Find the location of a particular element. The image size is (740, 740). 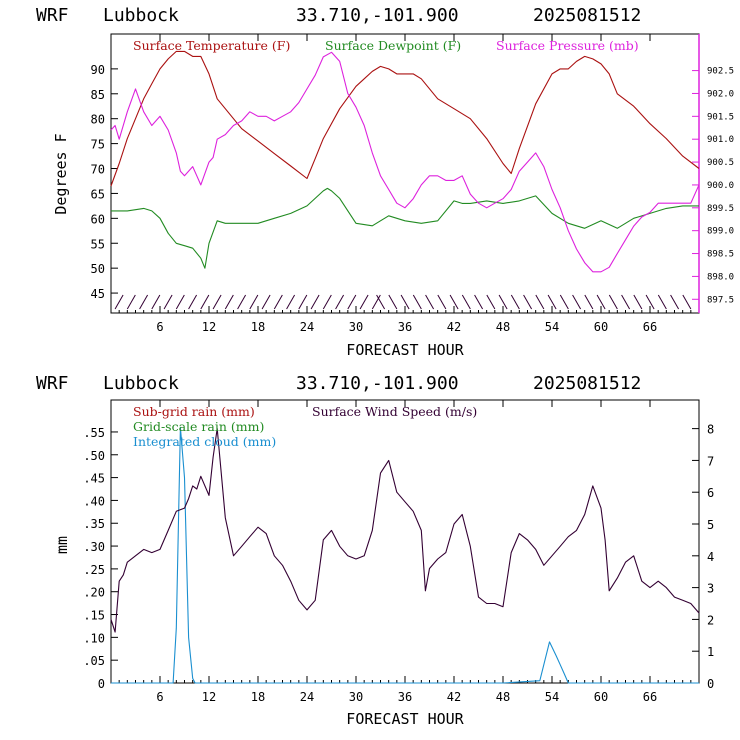

top-ylabel: Degrees F is located at coordinates (61, 173).